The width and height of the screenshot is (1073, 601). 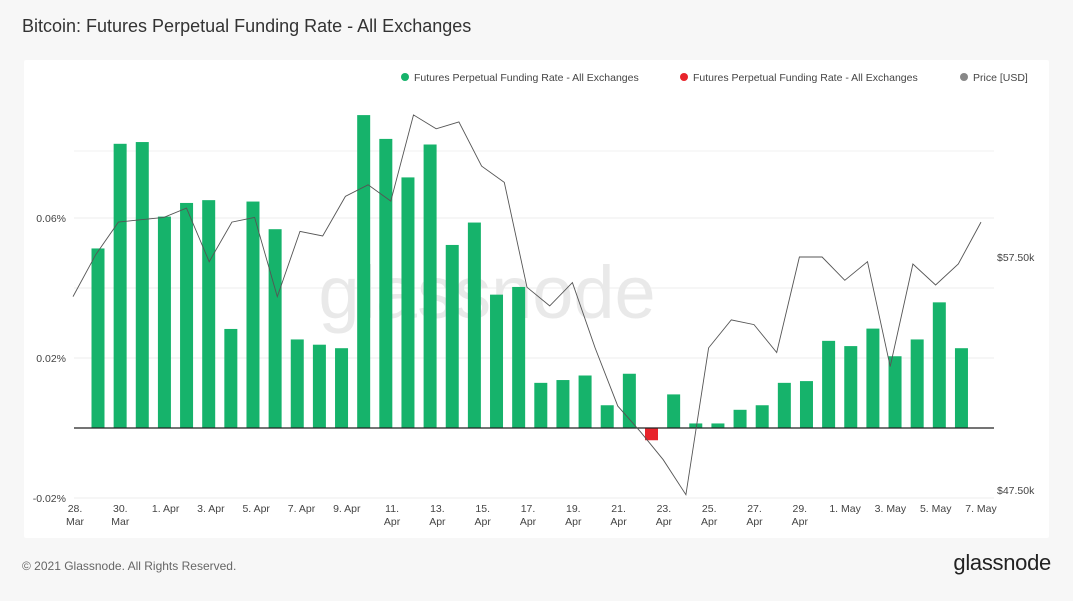 What do you see at coordinates (1016, 258) in the screenshot?
I see `y-right-tick-label: $57.50k` at bounding box center [1016, 258].